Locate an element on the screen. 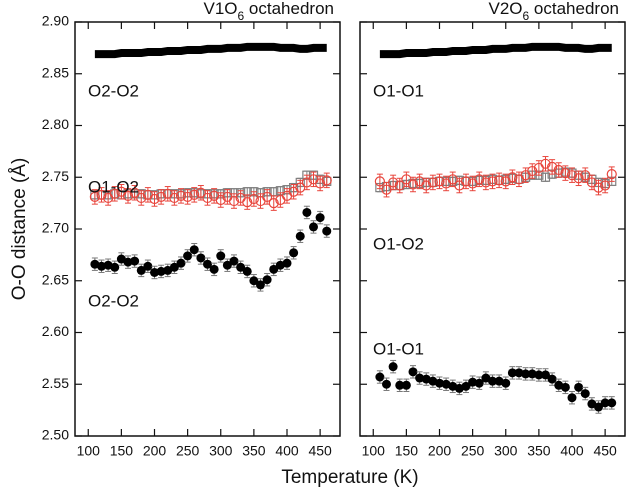  y-tick-label: 2.50 is located at coordinates (55, 435).